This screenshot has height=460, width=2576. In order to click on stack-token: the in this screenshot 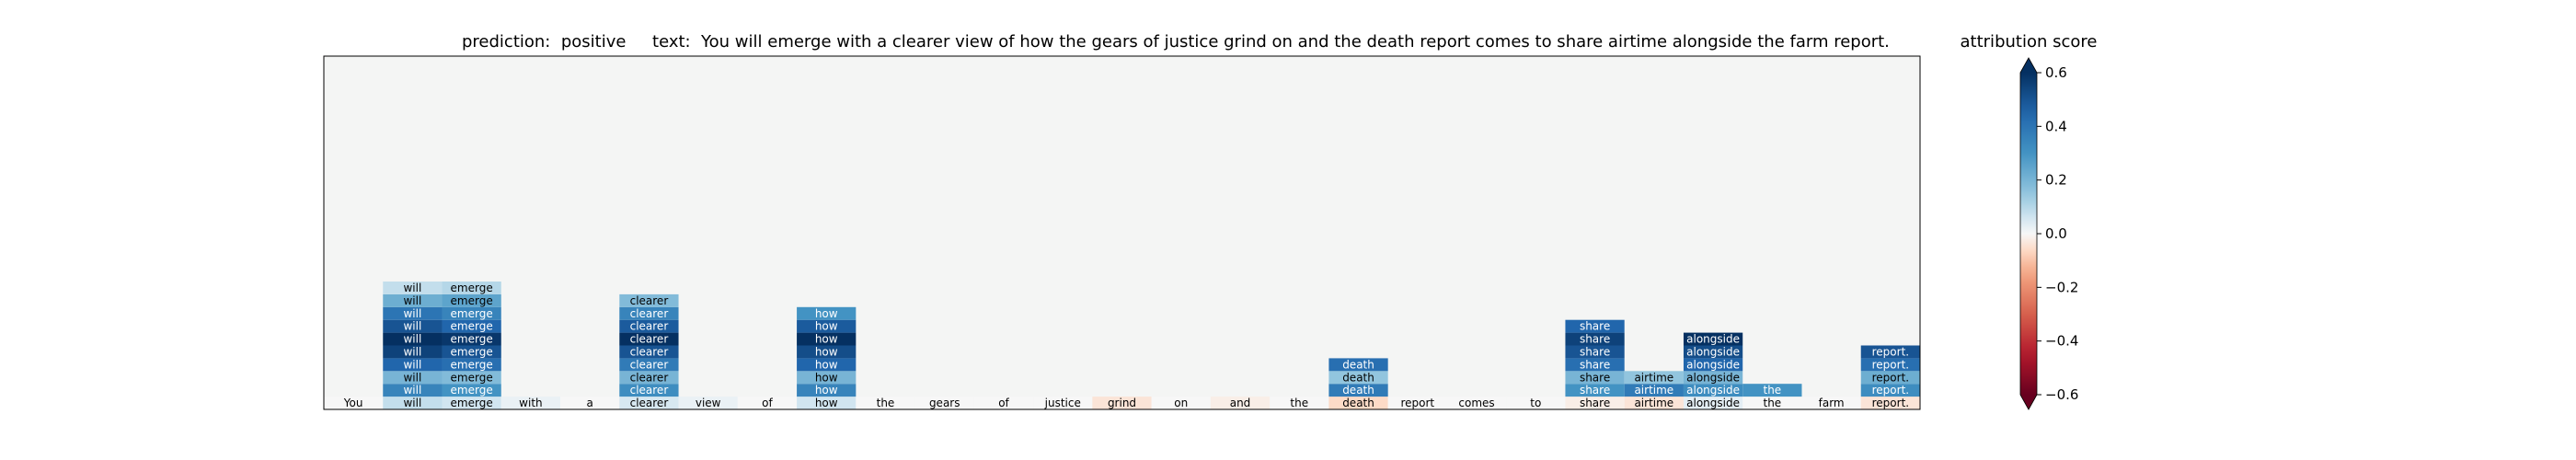, I will do `click(1772, 390)`.